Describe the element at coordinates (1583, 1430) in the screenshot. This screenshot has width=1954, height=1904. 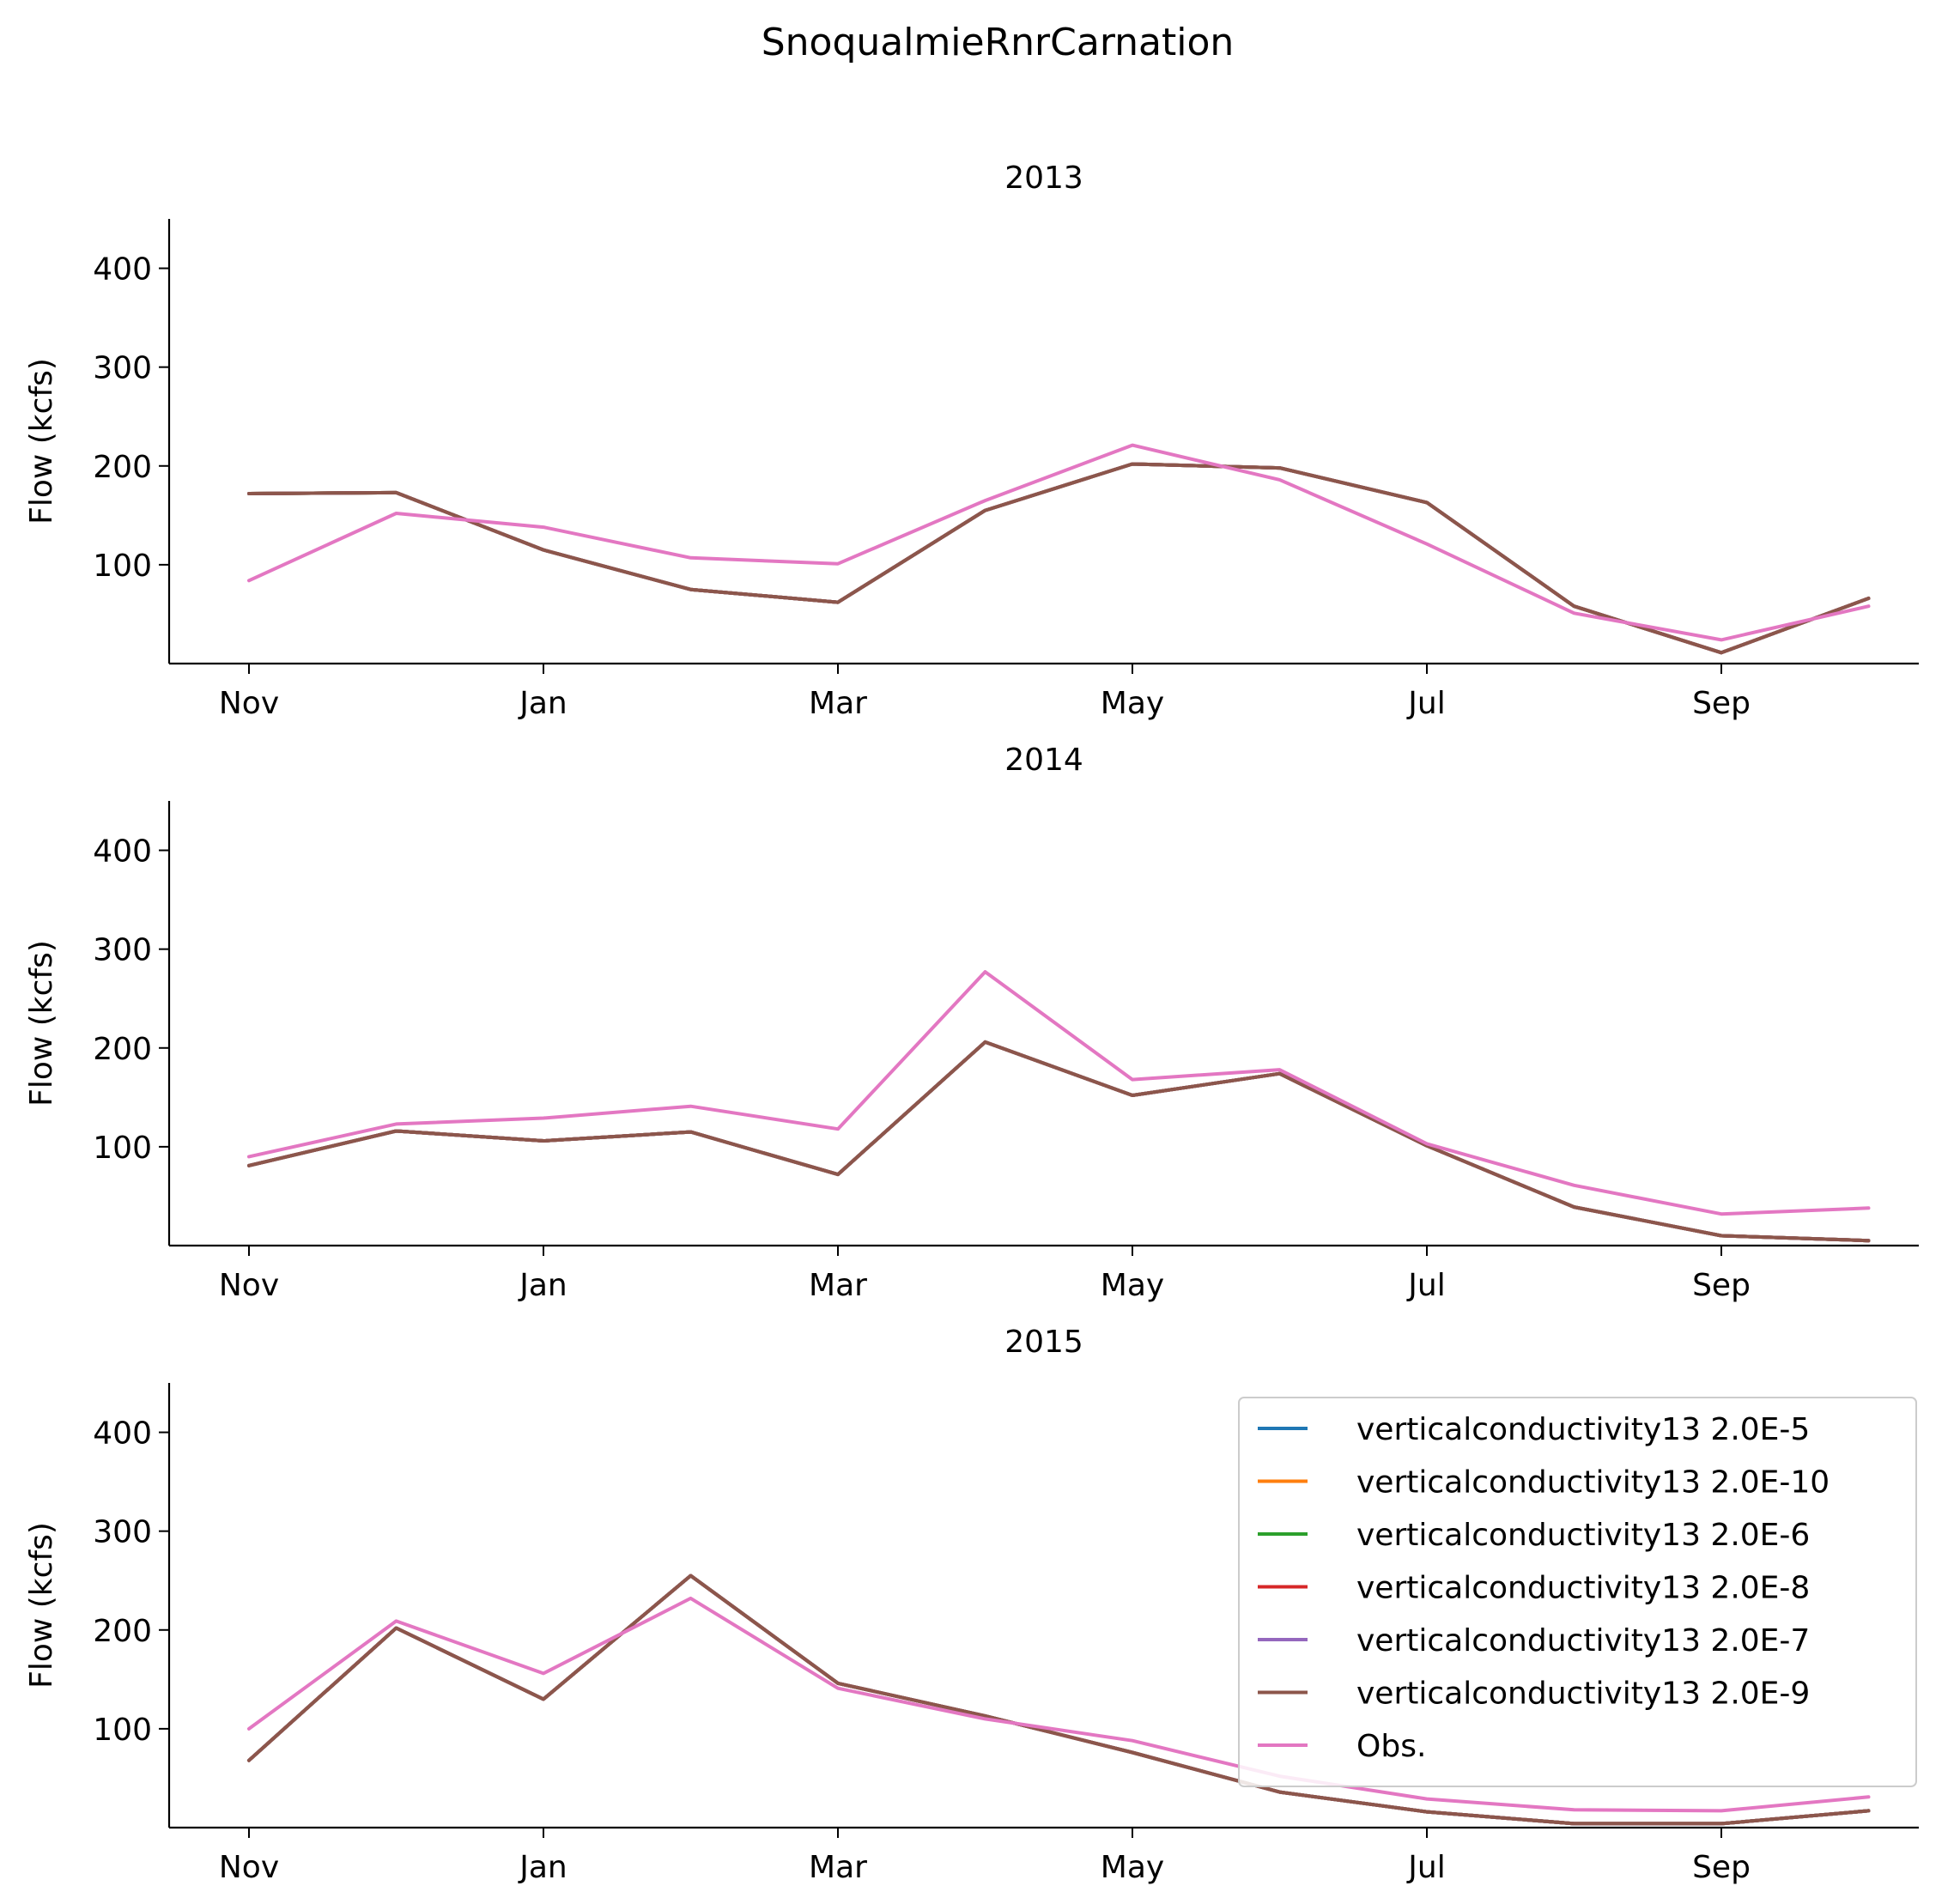
I see `legend-label: verticalconductivity13 2.0E-5` at that location.